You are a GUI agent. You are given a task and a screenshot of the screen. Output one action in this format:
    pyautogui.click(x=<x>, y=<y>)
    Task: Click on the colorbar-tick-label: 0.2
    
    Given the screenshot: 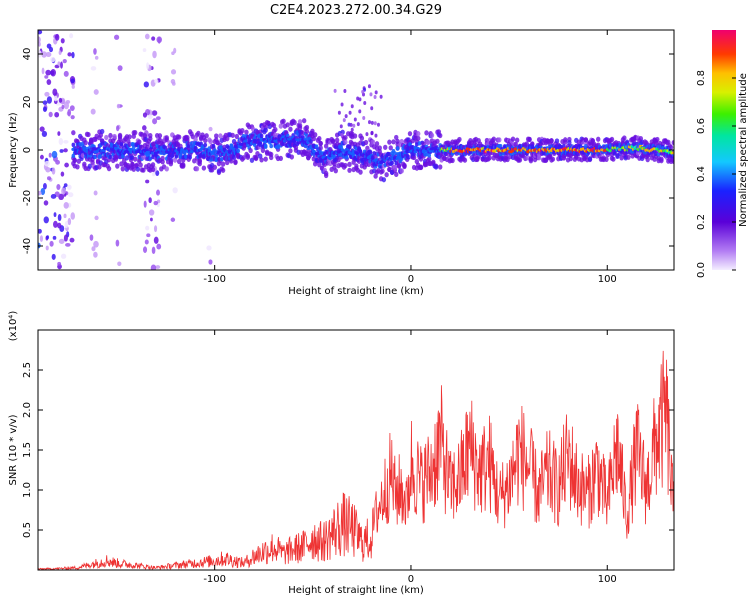 What is the action you would take?
    pyautogui.click(x=701, y=222)
    